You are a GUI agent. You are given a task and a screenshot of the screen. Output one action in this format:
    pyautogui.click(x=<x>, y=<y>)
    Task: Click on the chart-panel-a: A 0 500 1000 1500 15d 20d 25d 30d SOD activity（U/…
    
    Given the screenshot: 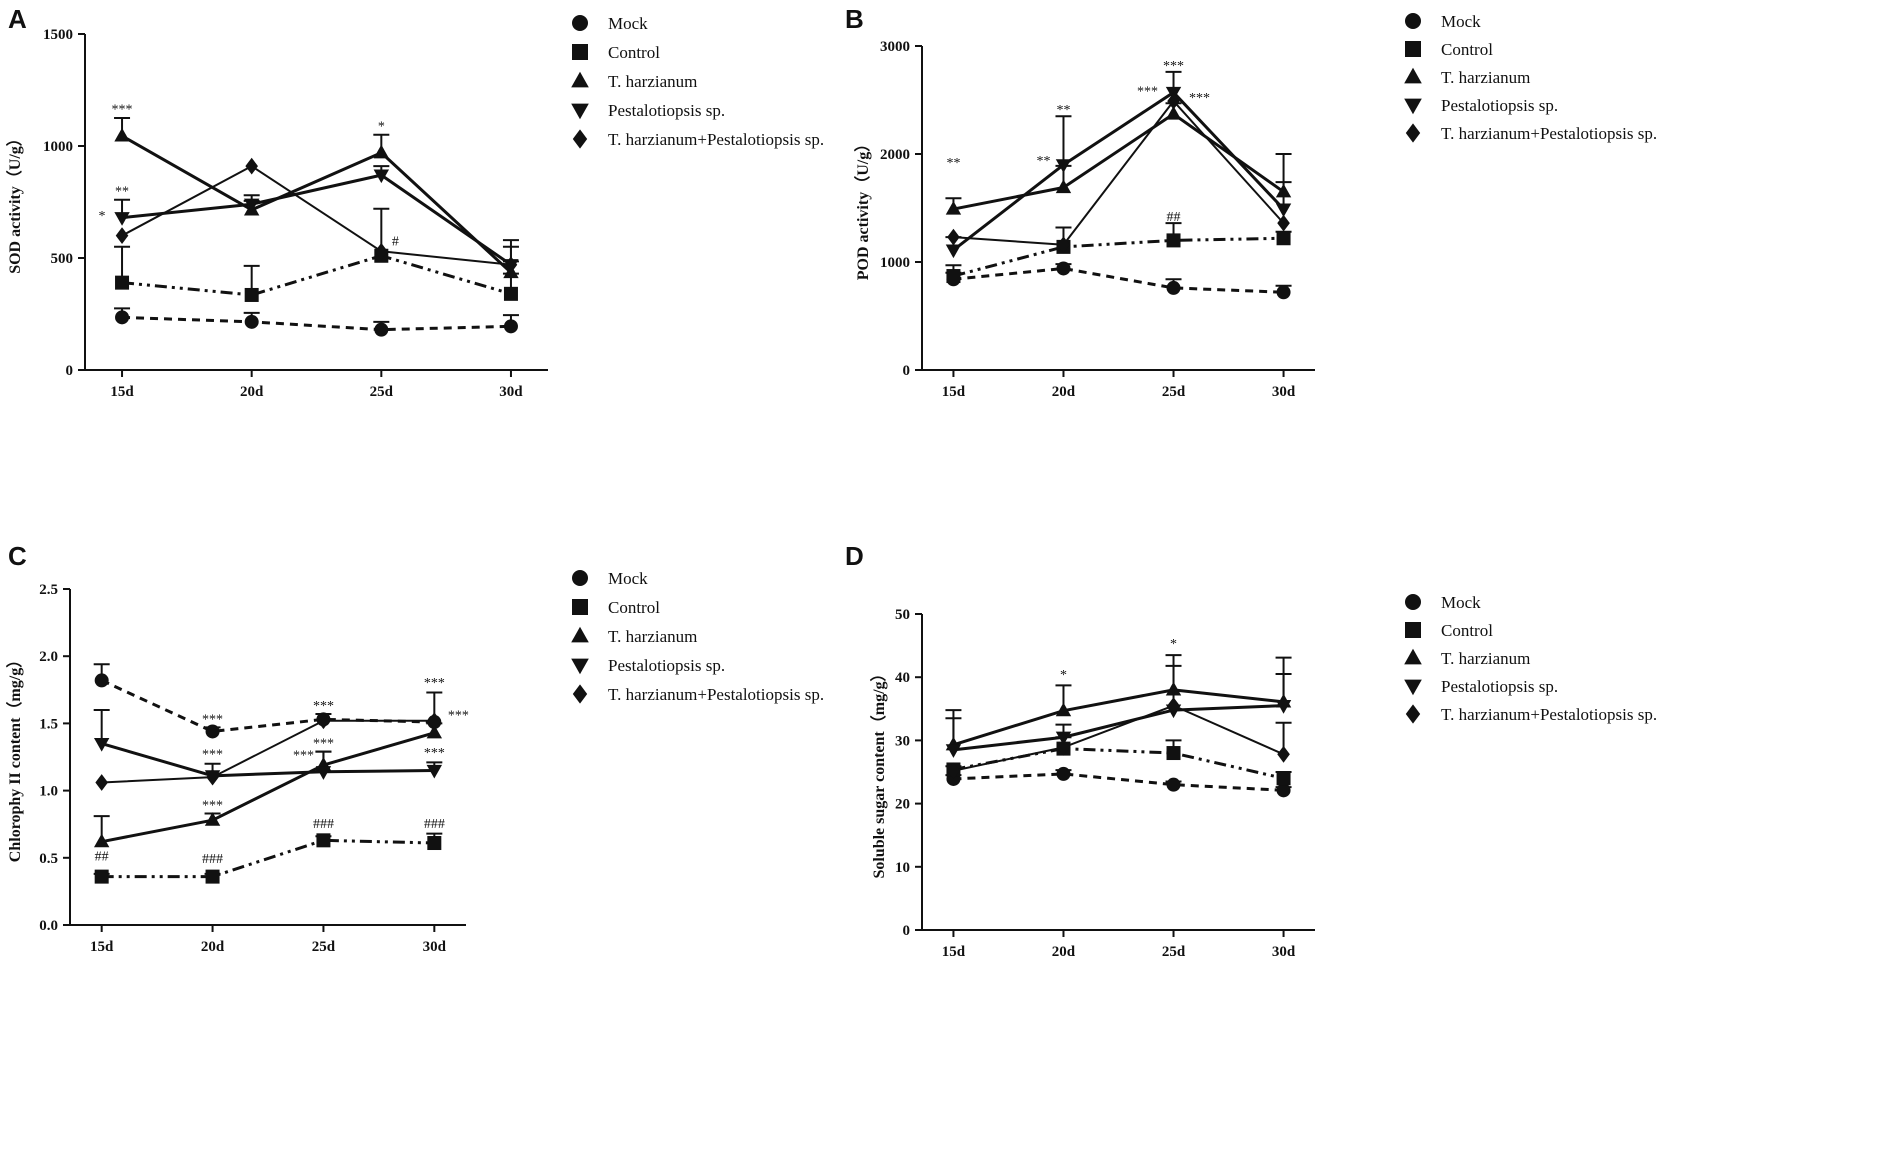 What is the action you would take?
    pyautogui.click(x=415, y=202)
    